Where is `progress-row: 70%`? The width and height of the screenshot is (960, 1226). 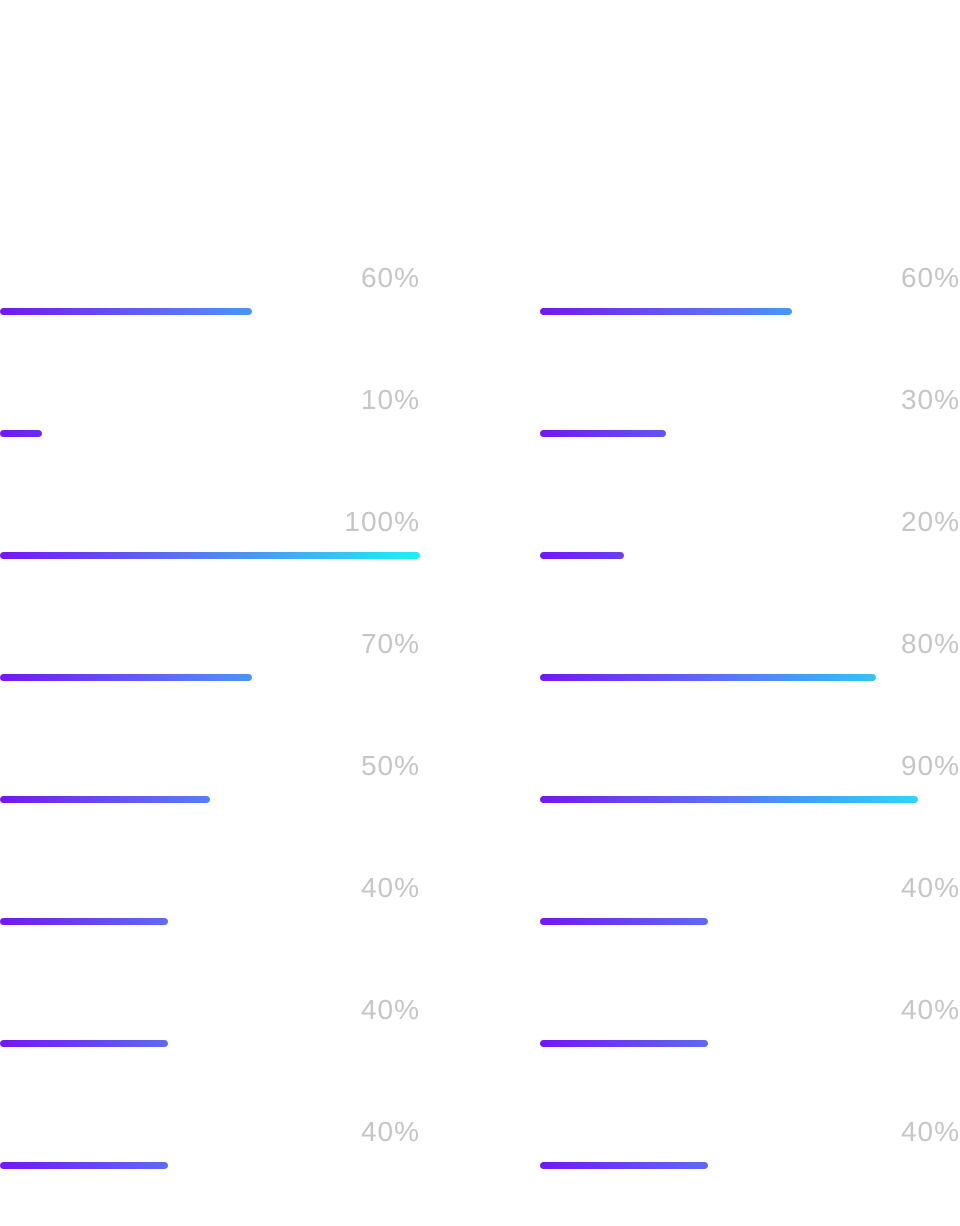 progress-row: 70% is located at coordinates (210, 683).